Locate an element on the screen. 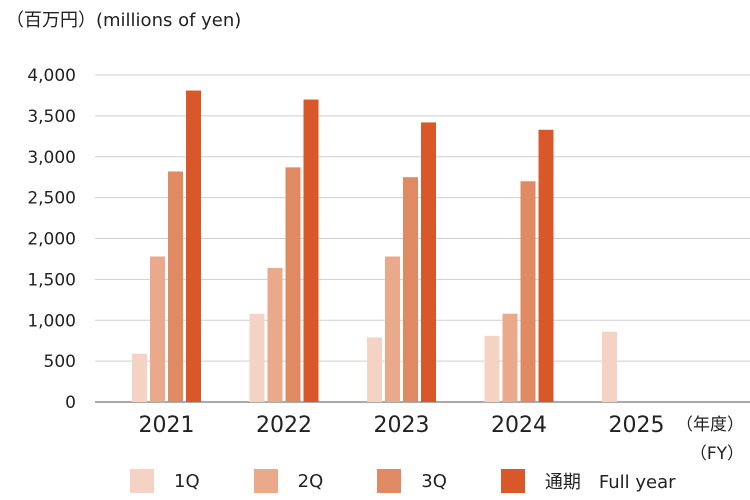 Image resolution: width=750 pixels, height=500 pixels. chart-legend: 1Q 2Q 3Q 通期 Full year is located at coordinates (403, 481).